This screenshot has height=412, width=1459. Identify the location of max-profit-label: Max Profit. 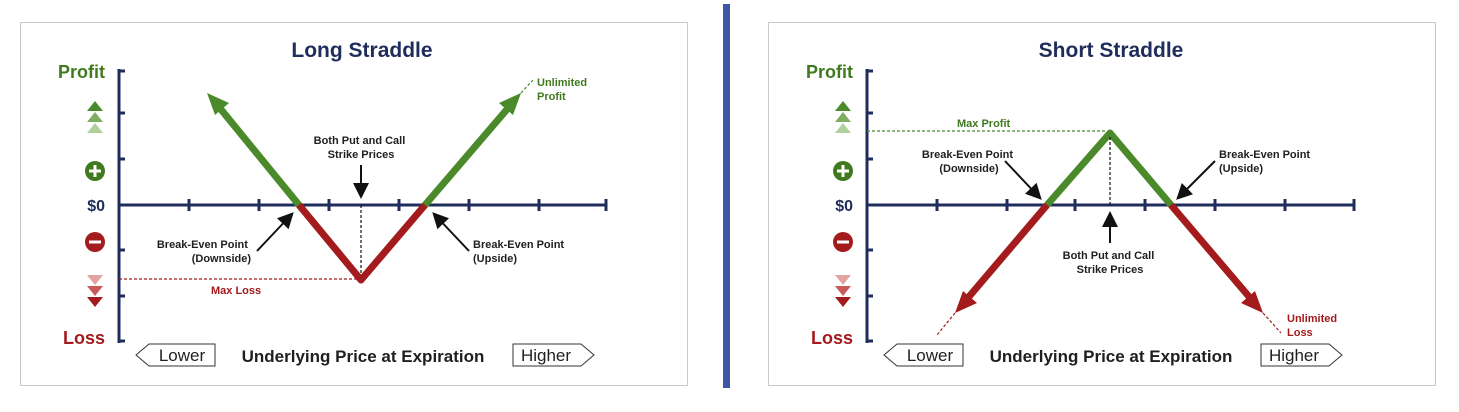
(984, 124).